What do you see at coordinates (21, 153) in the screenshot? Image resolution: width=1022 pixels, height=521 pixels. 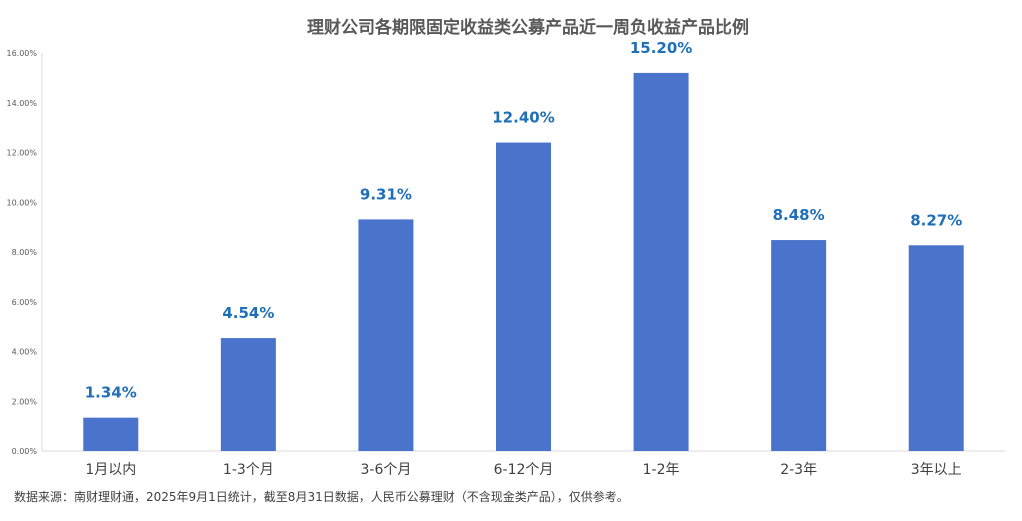 I see `y-tick-label: 12.00%` at bounding box center [21, 153].